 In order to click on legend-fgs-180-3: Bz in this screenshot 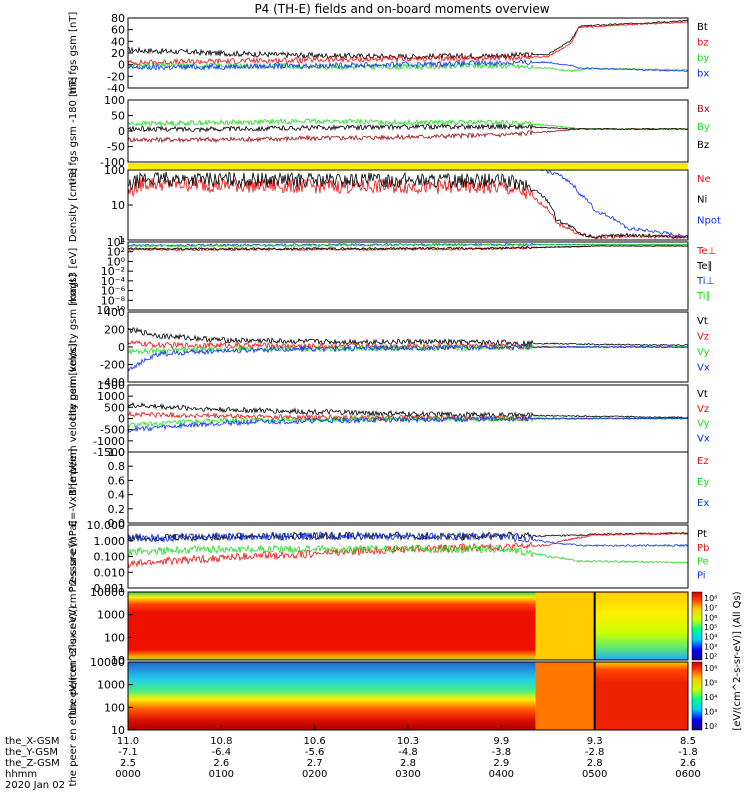, I will do `click(703, 145)`.